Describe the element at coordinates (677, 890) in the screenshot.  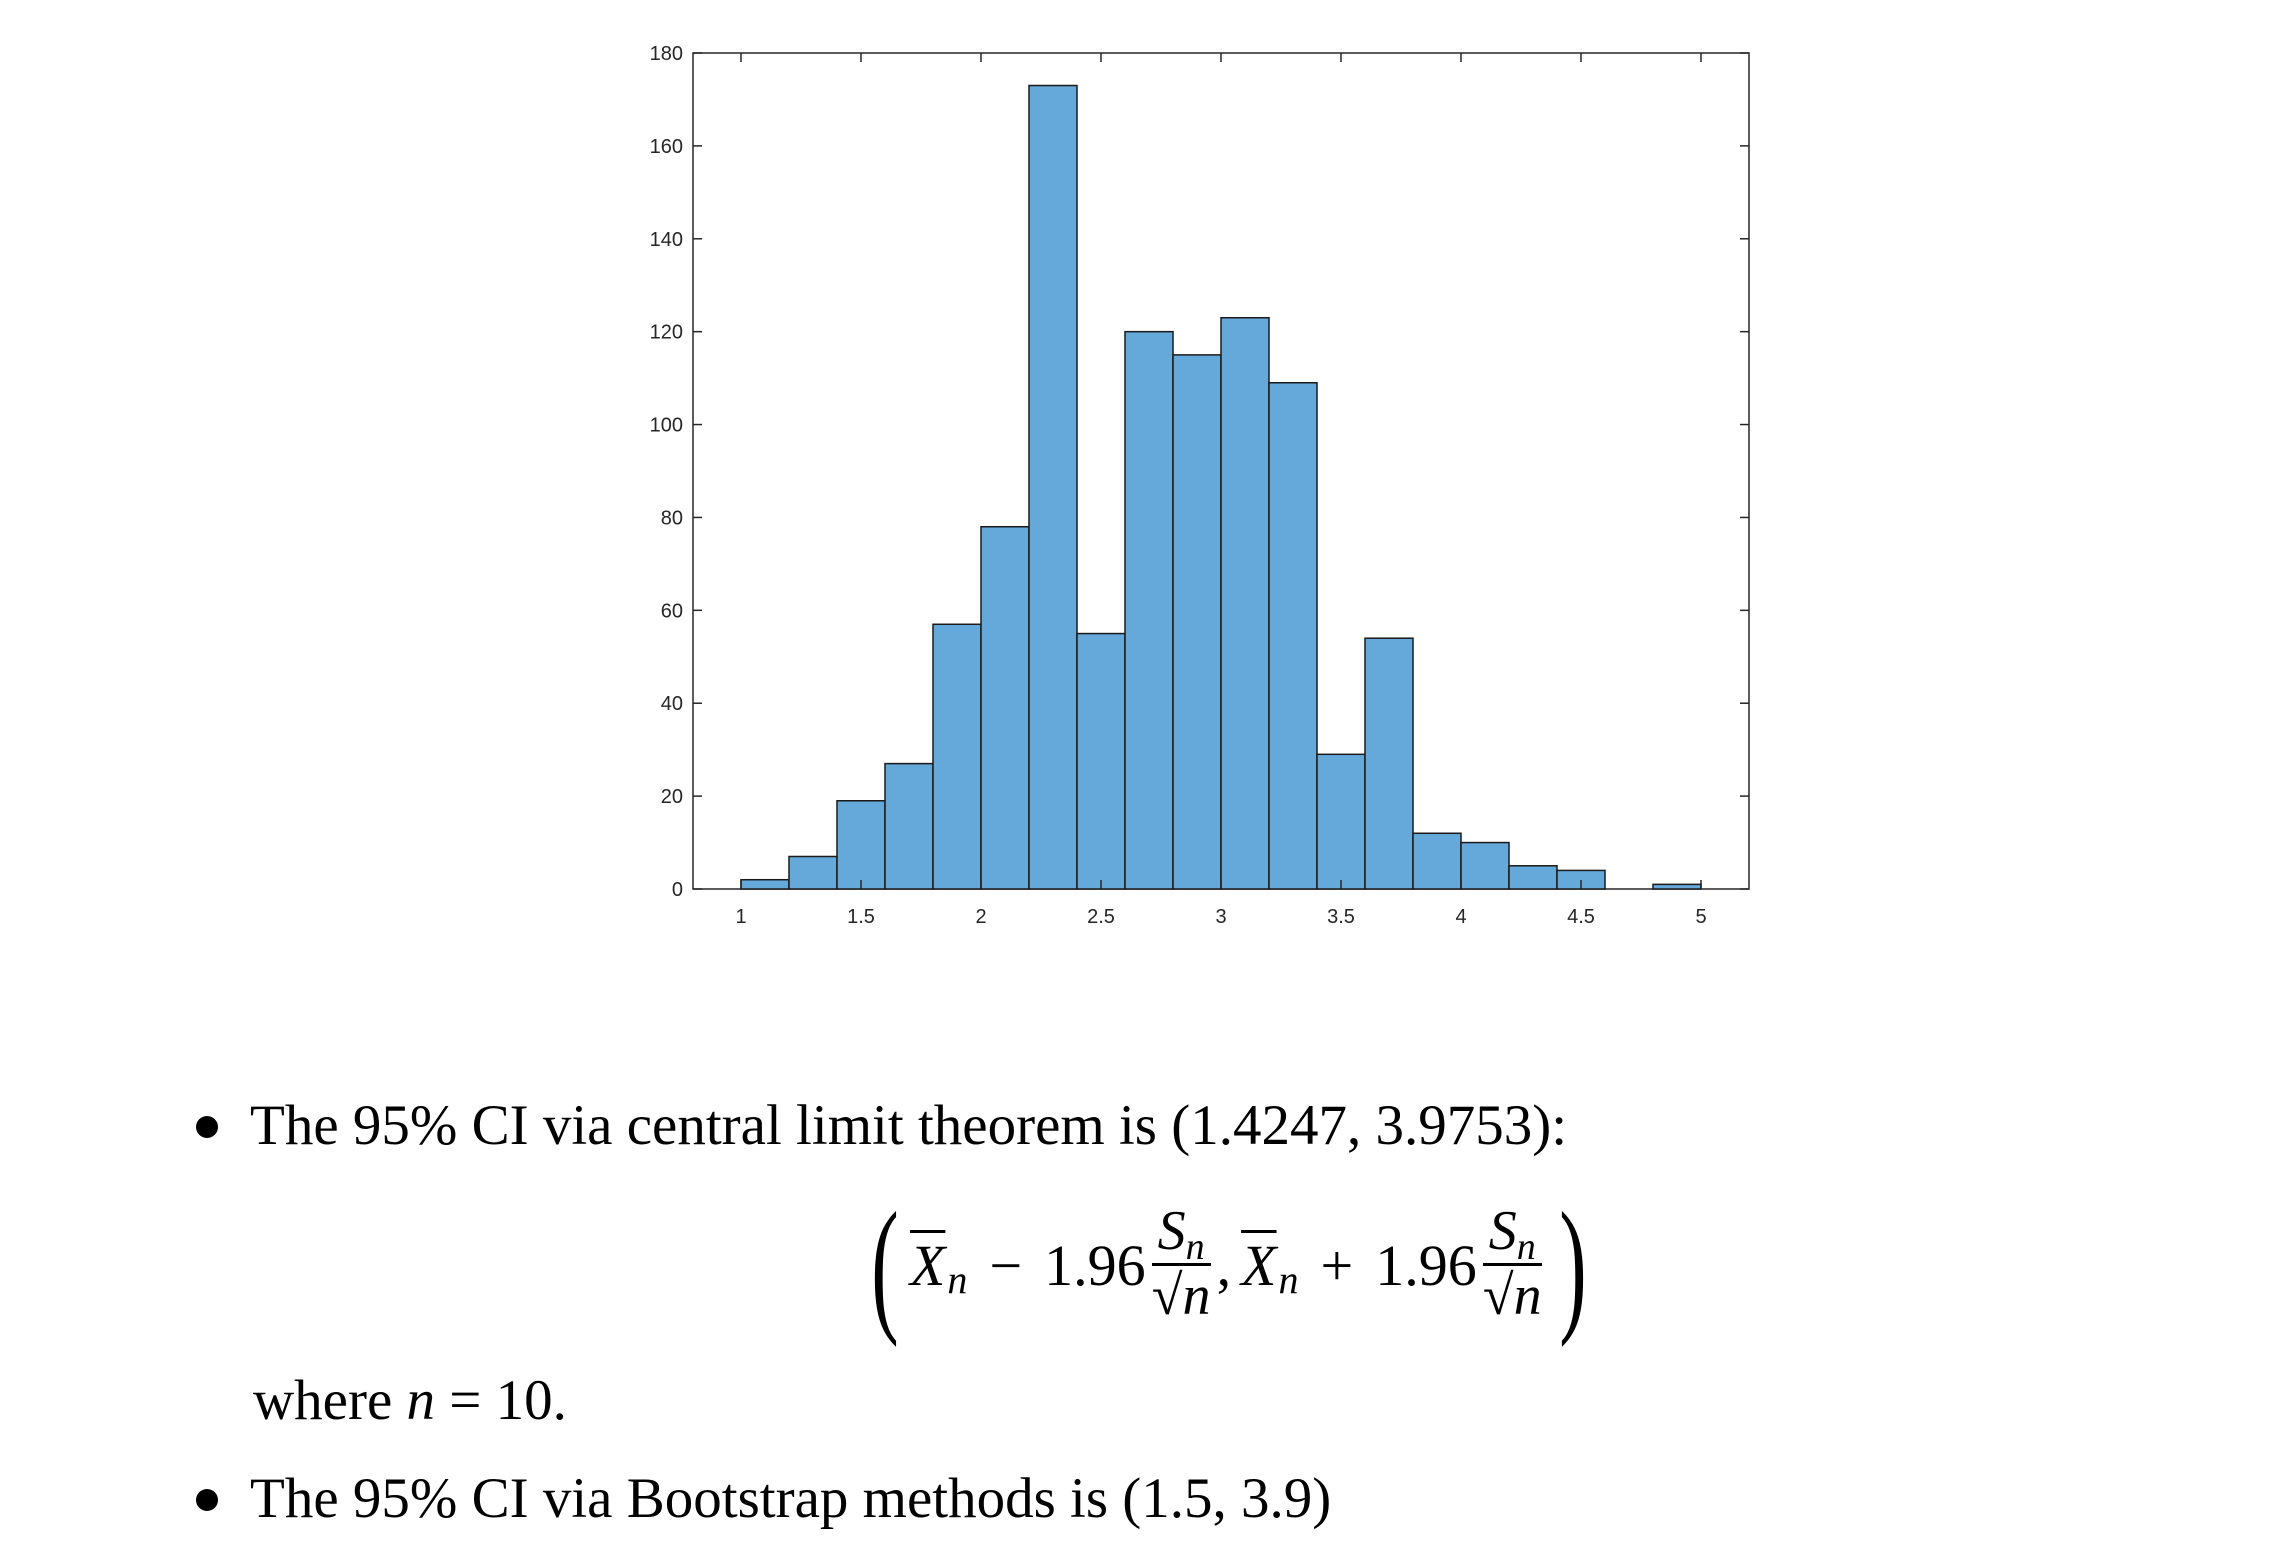
I see `y-tick-label: 0` at that location.